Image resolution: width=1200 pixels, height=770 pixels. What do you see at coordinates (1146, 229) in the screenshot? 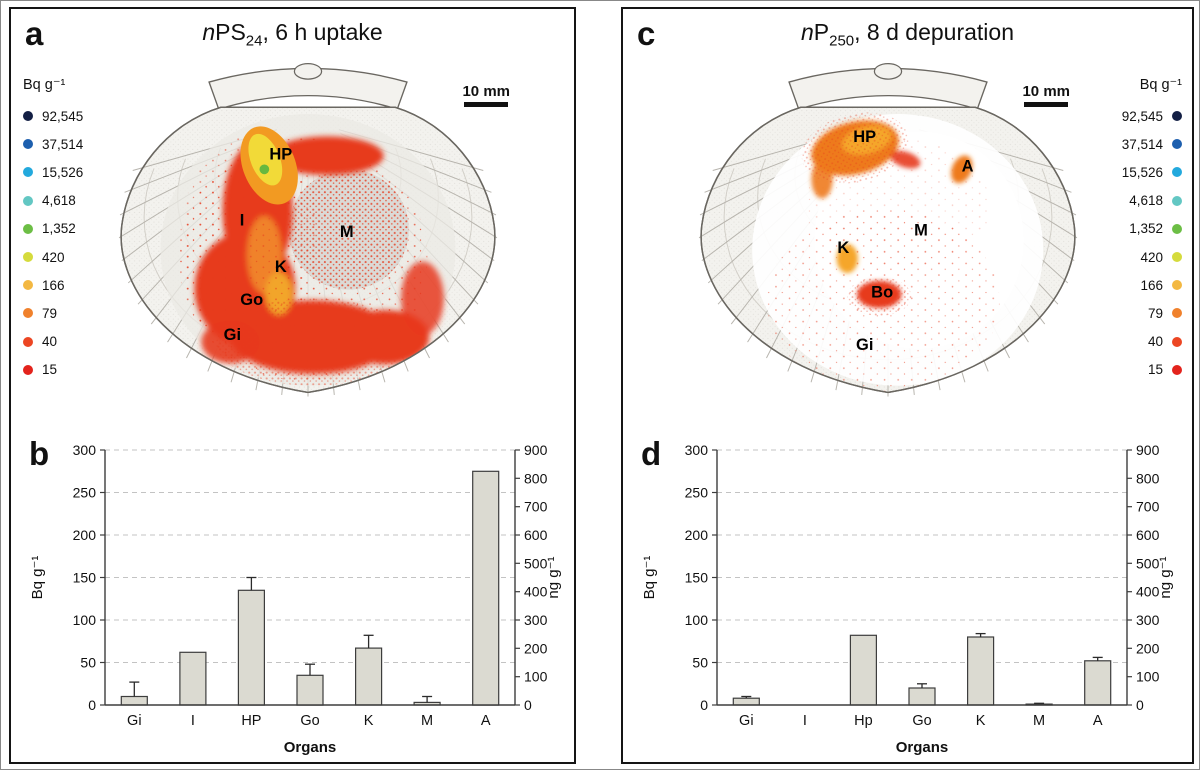
I see `legend-value: 1,352` at bounding box center [1146, 229].